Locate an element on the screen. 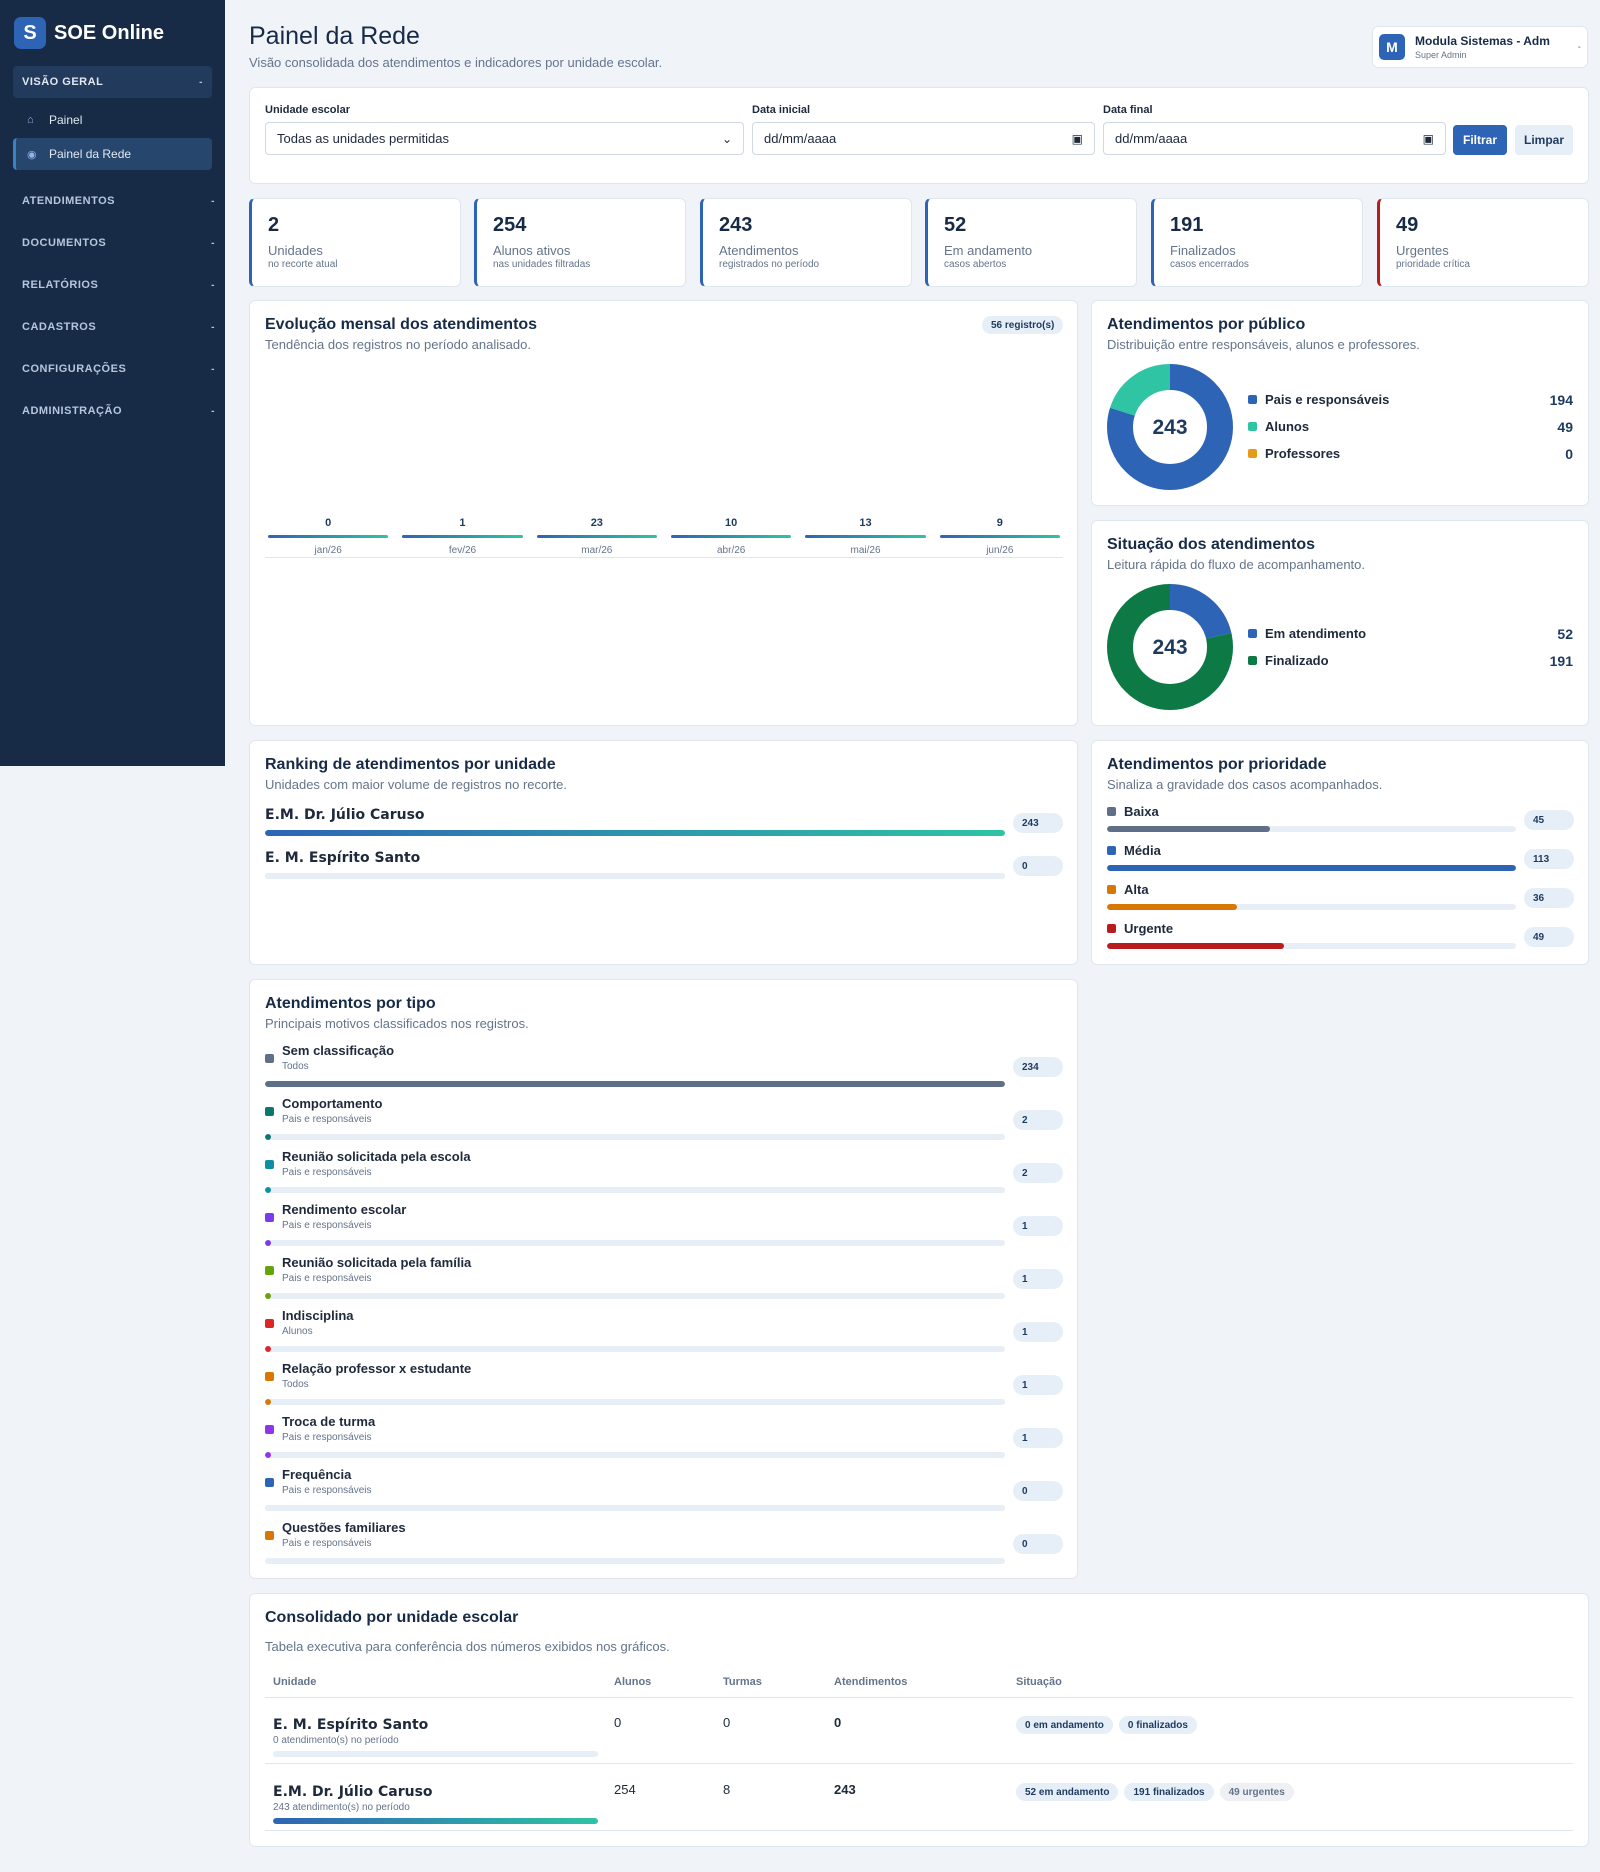 The height and width of the screenshot is (1872, 1600). unit-sub: 0 atendimento(s) no período is located at coordinates (336, 1740).